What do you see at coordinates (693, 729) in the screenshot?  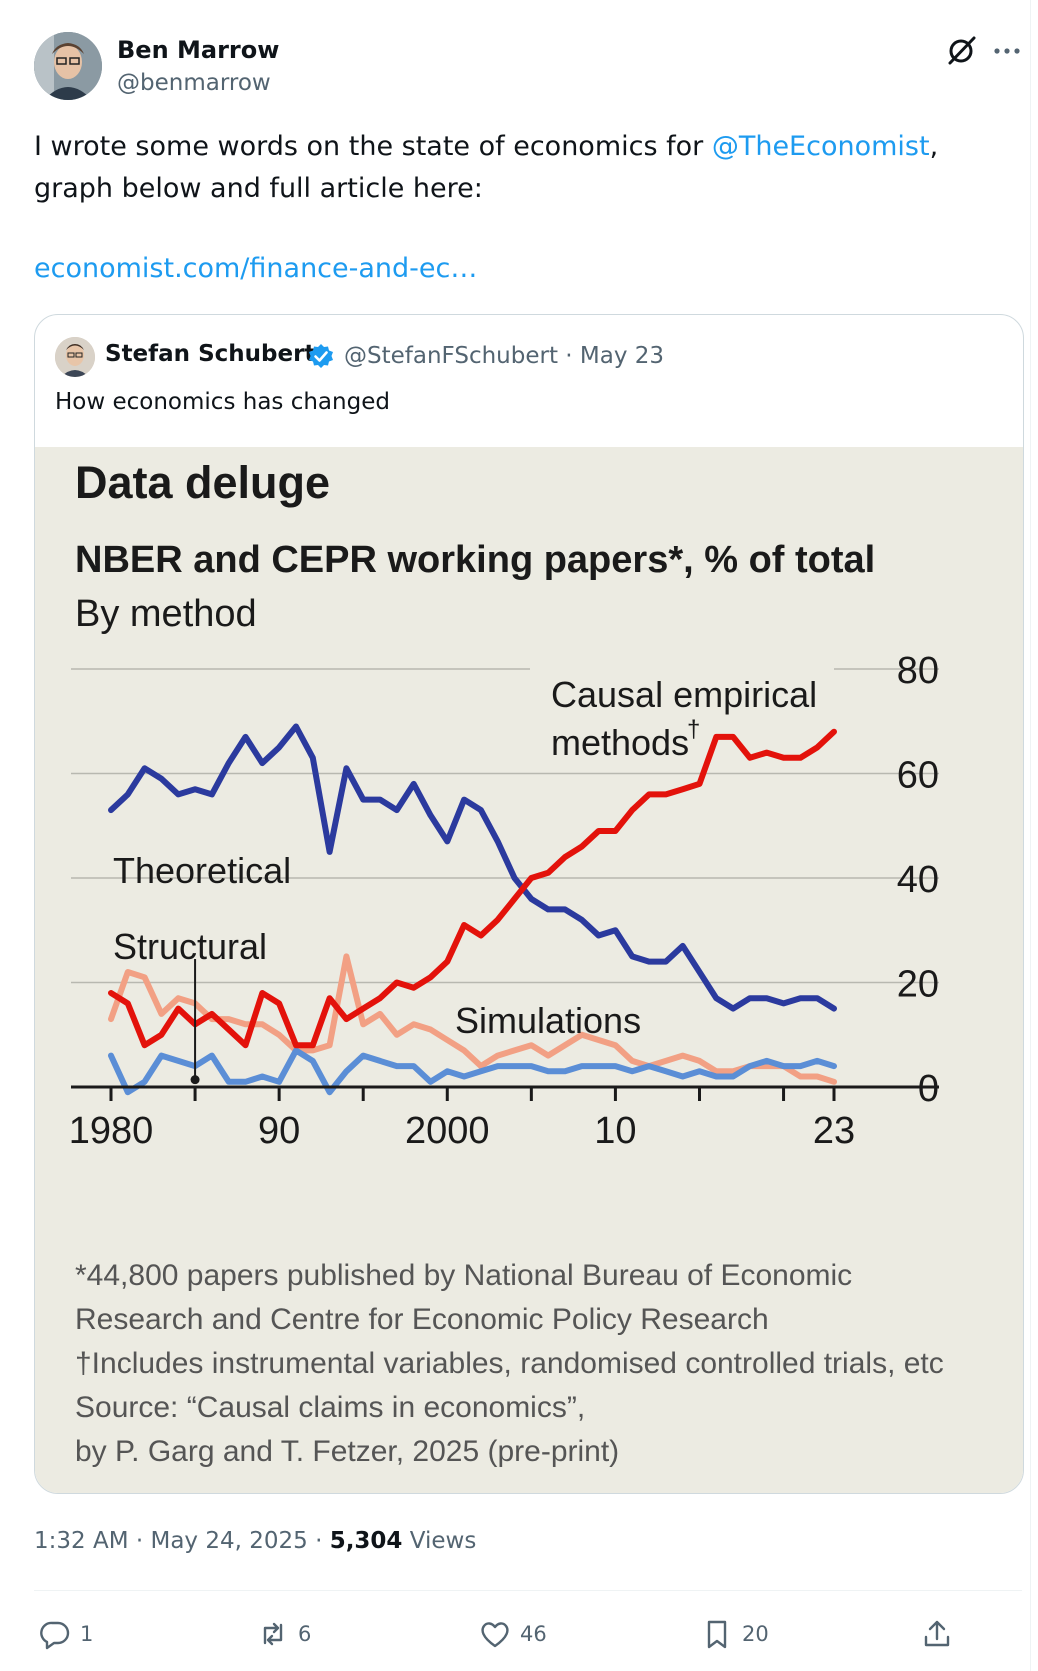 I see `series-label-causal-mark: †` at bounding box center [693, 729].